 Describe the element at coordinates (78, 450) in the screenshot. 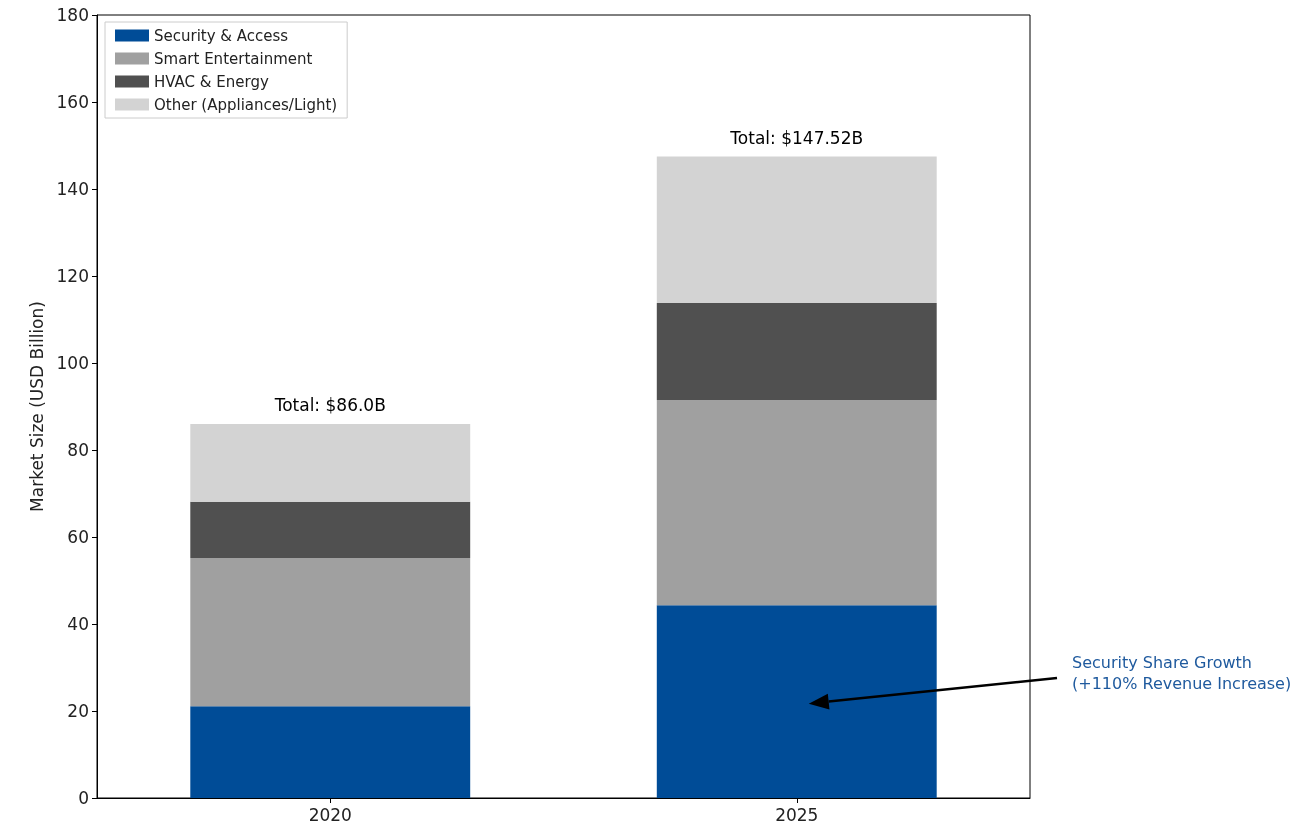

I see `y-tick-label: 80` at that location.